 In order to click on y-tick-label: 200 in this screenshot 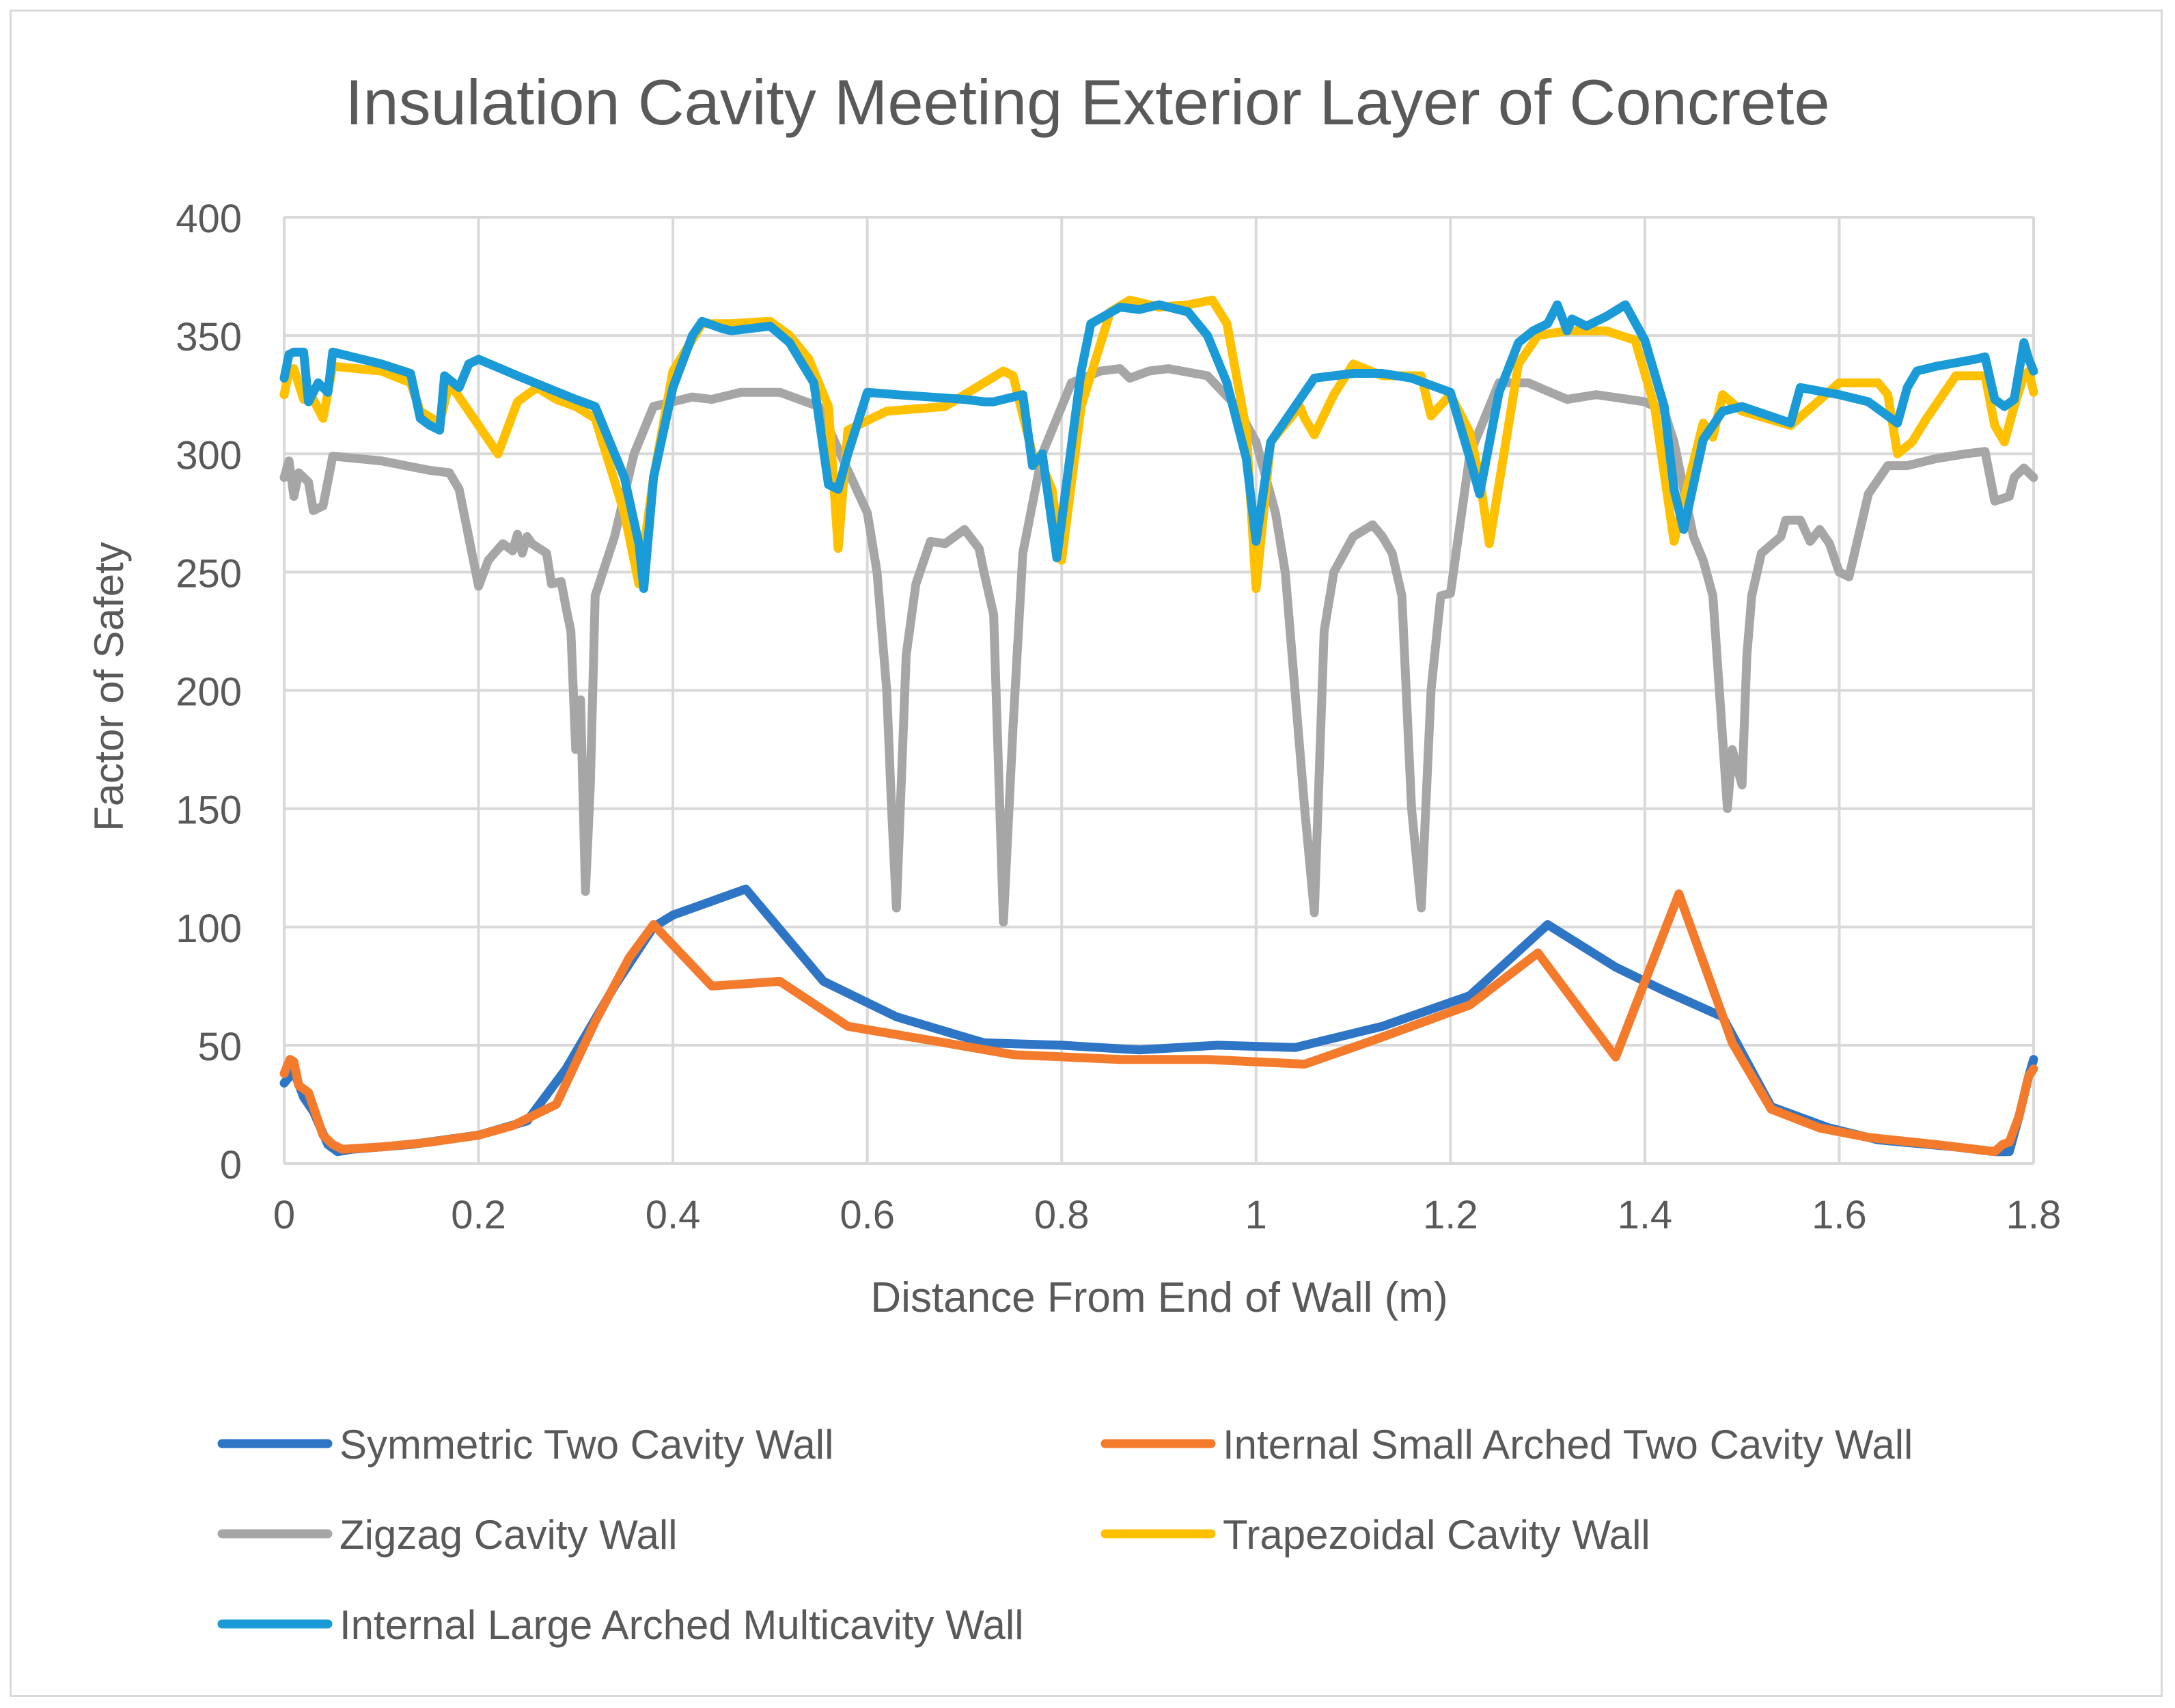, I will do `click(209, 693)`.